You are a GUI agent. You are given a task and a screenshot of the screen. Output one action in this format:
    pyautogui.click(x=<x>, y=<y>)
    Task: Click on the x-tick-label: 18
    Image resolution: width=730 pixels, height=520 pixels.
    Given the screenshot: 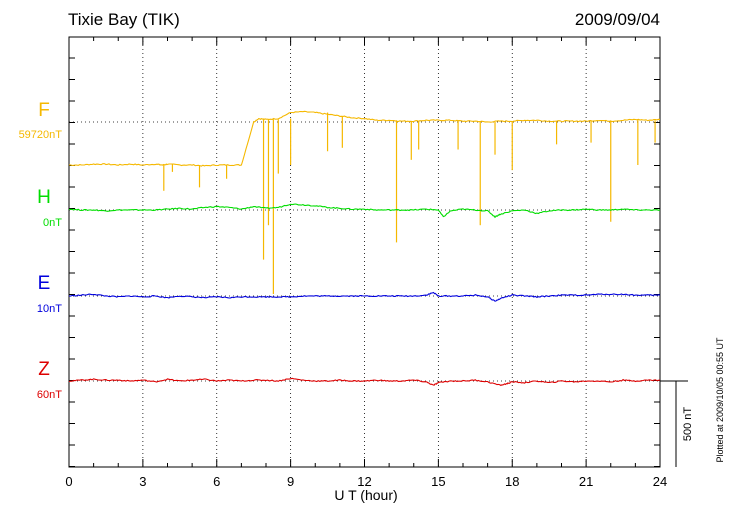 What is the action you would take?
    pyautogui.click(x=512, y=481)
    